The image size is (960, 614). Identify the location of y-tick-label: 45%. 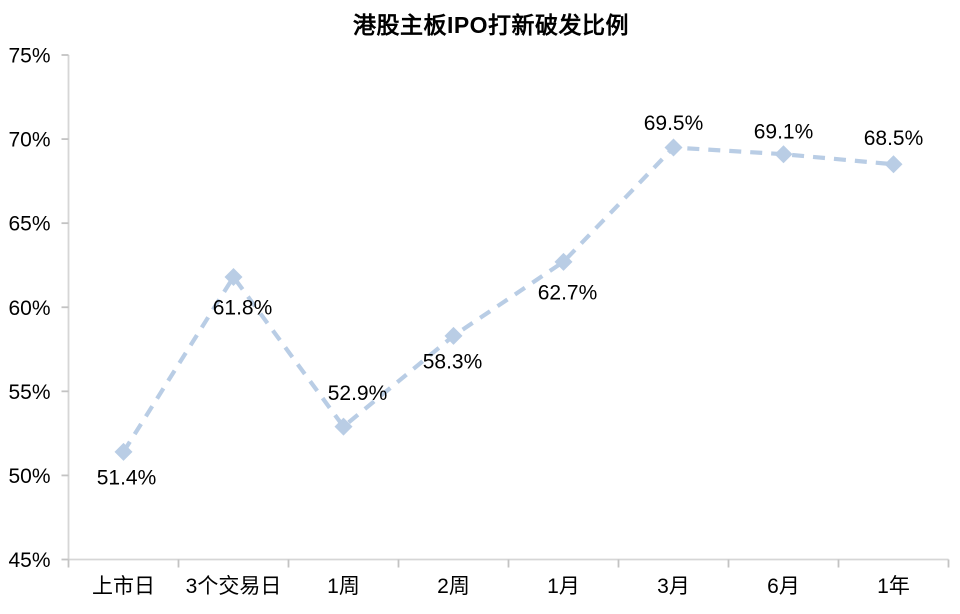
(29, 560).